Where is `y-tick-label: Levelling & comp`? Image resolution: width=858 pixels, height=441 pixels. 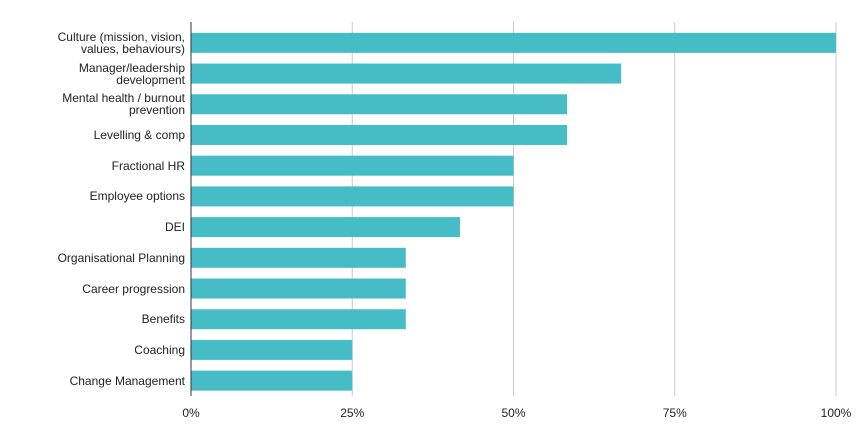 y-tick-label: Levelling & comp is located at coordinates (139, 134).